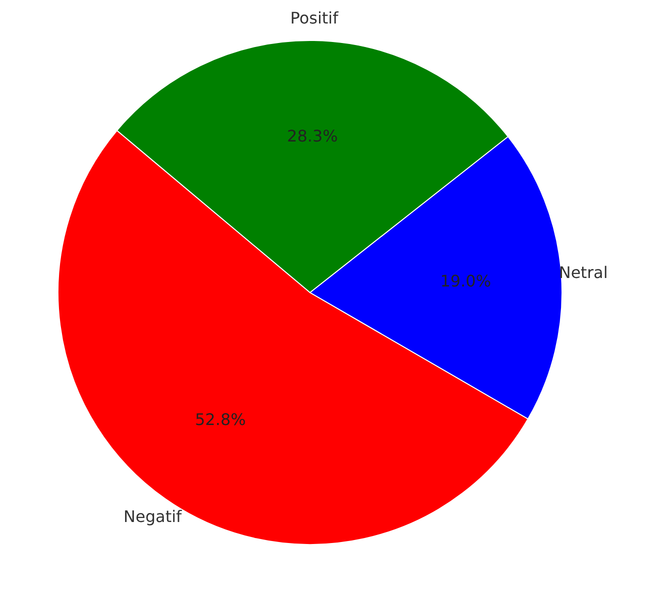 This screenshot has width=646, height=590. What do you see at coordinates (466, 280) in the screenshot?
I see `data-label: 19.0%` at bounding box center [466, 280].